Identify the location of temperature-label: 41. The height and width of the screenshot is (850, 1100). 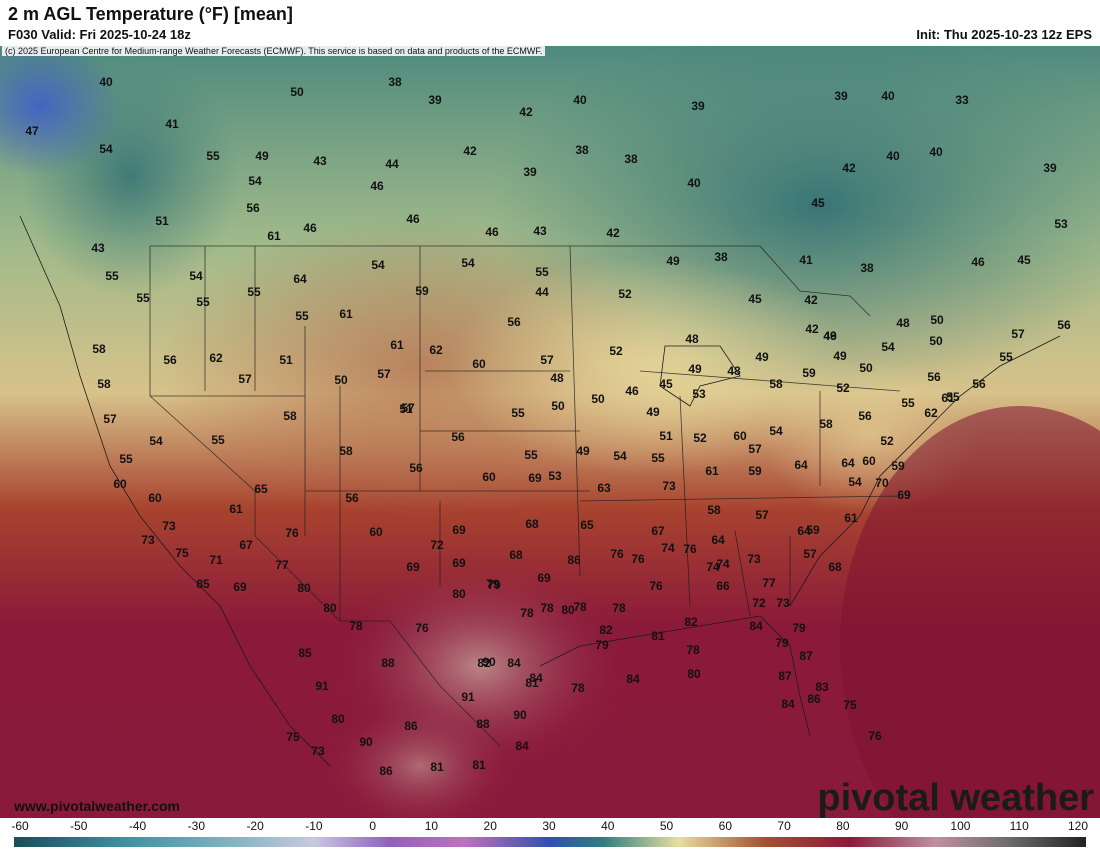
(172, 124).